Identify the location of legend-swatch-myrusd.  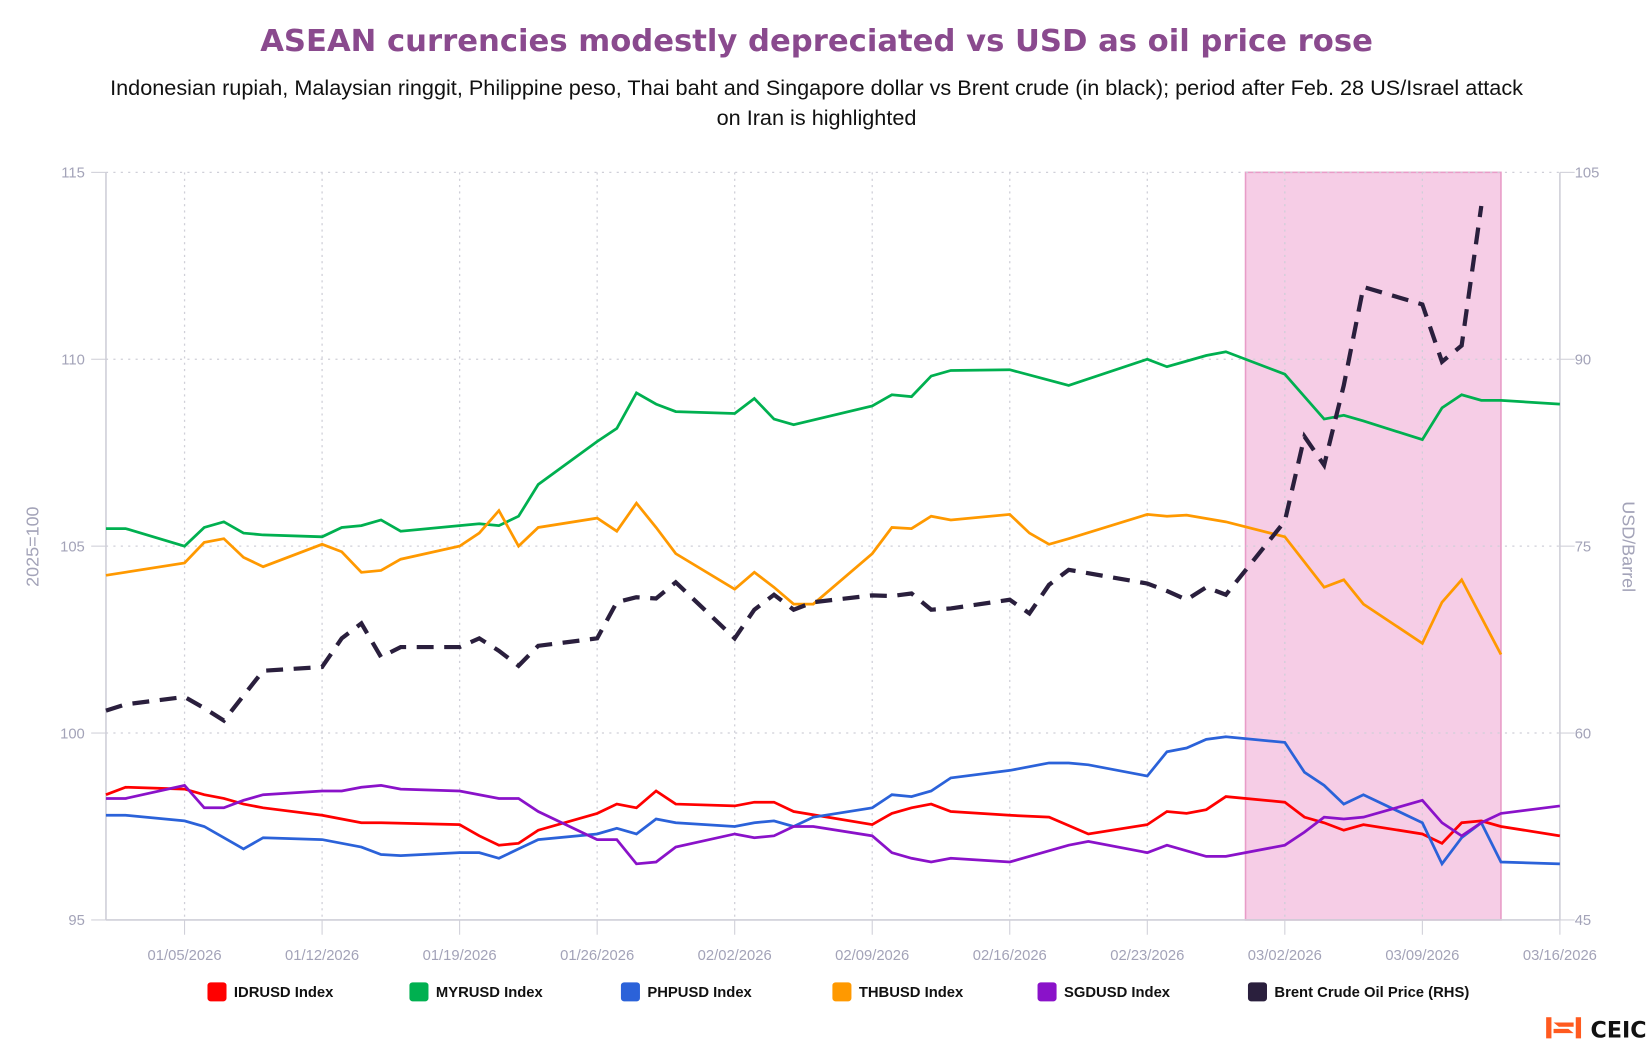
(419, 992).